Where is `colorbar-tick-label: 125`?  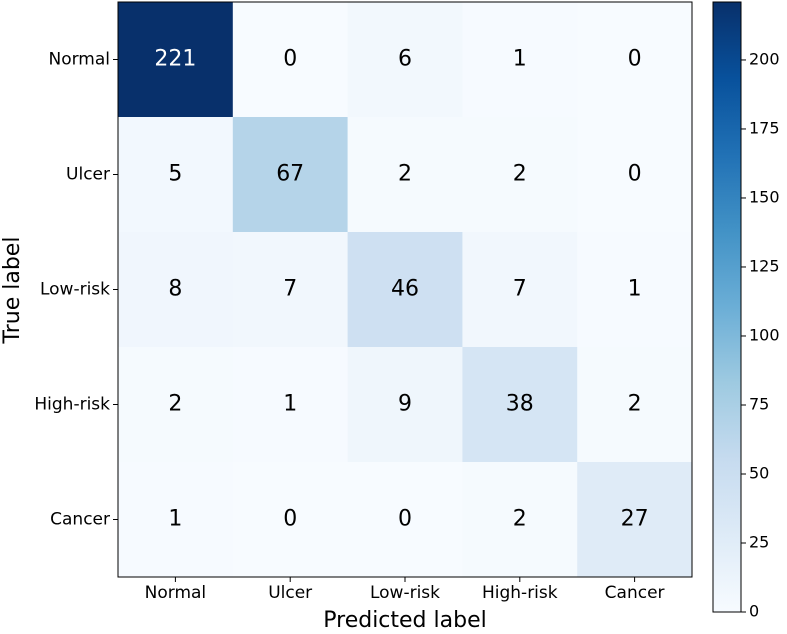
colorbar-tick-label: 125 is located at coordinates (764, 265).